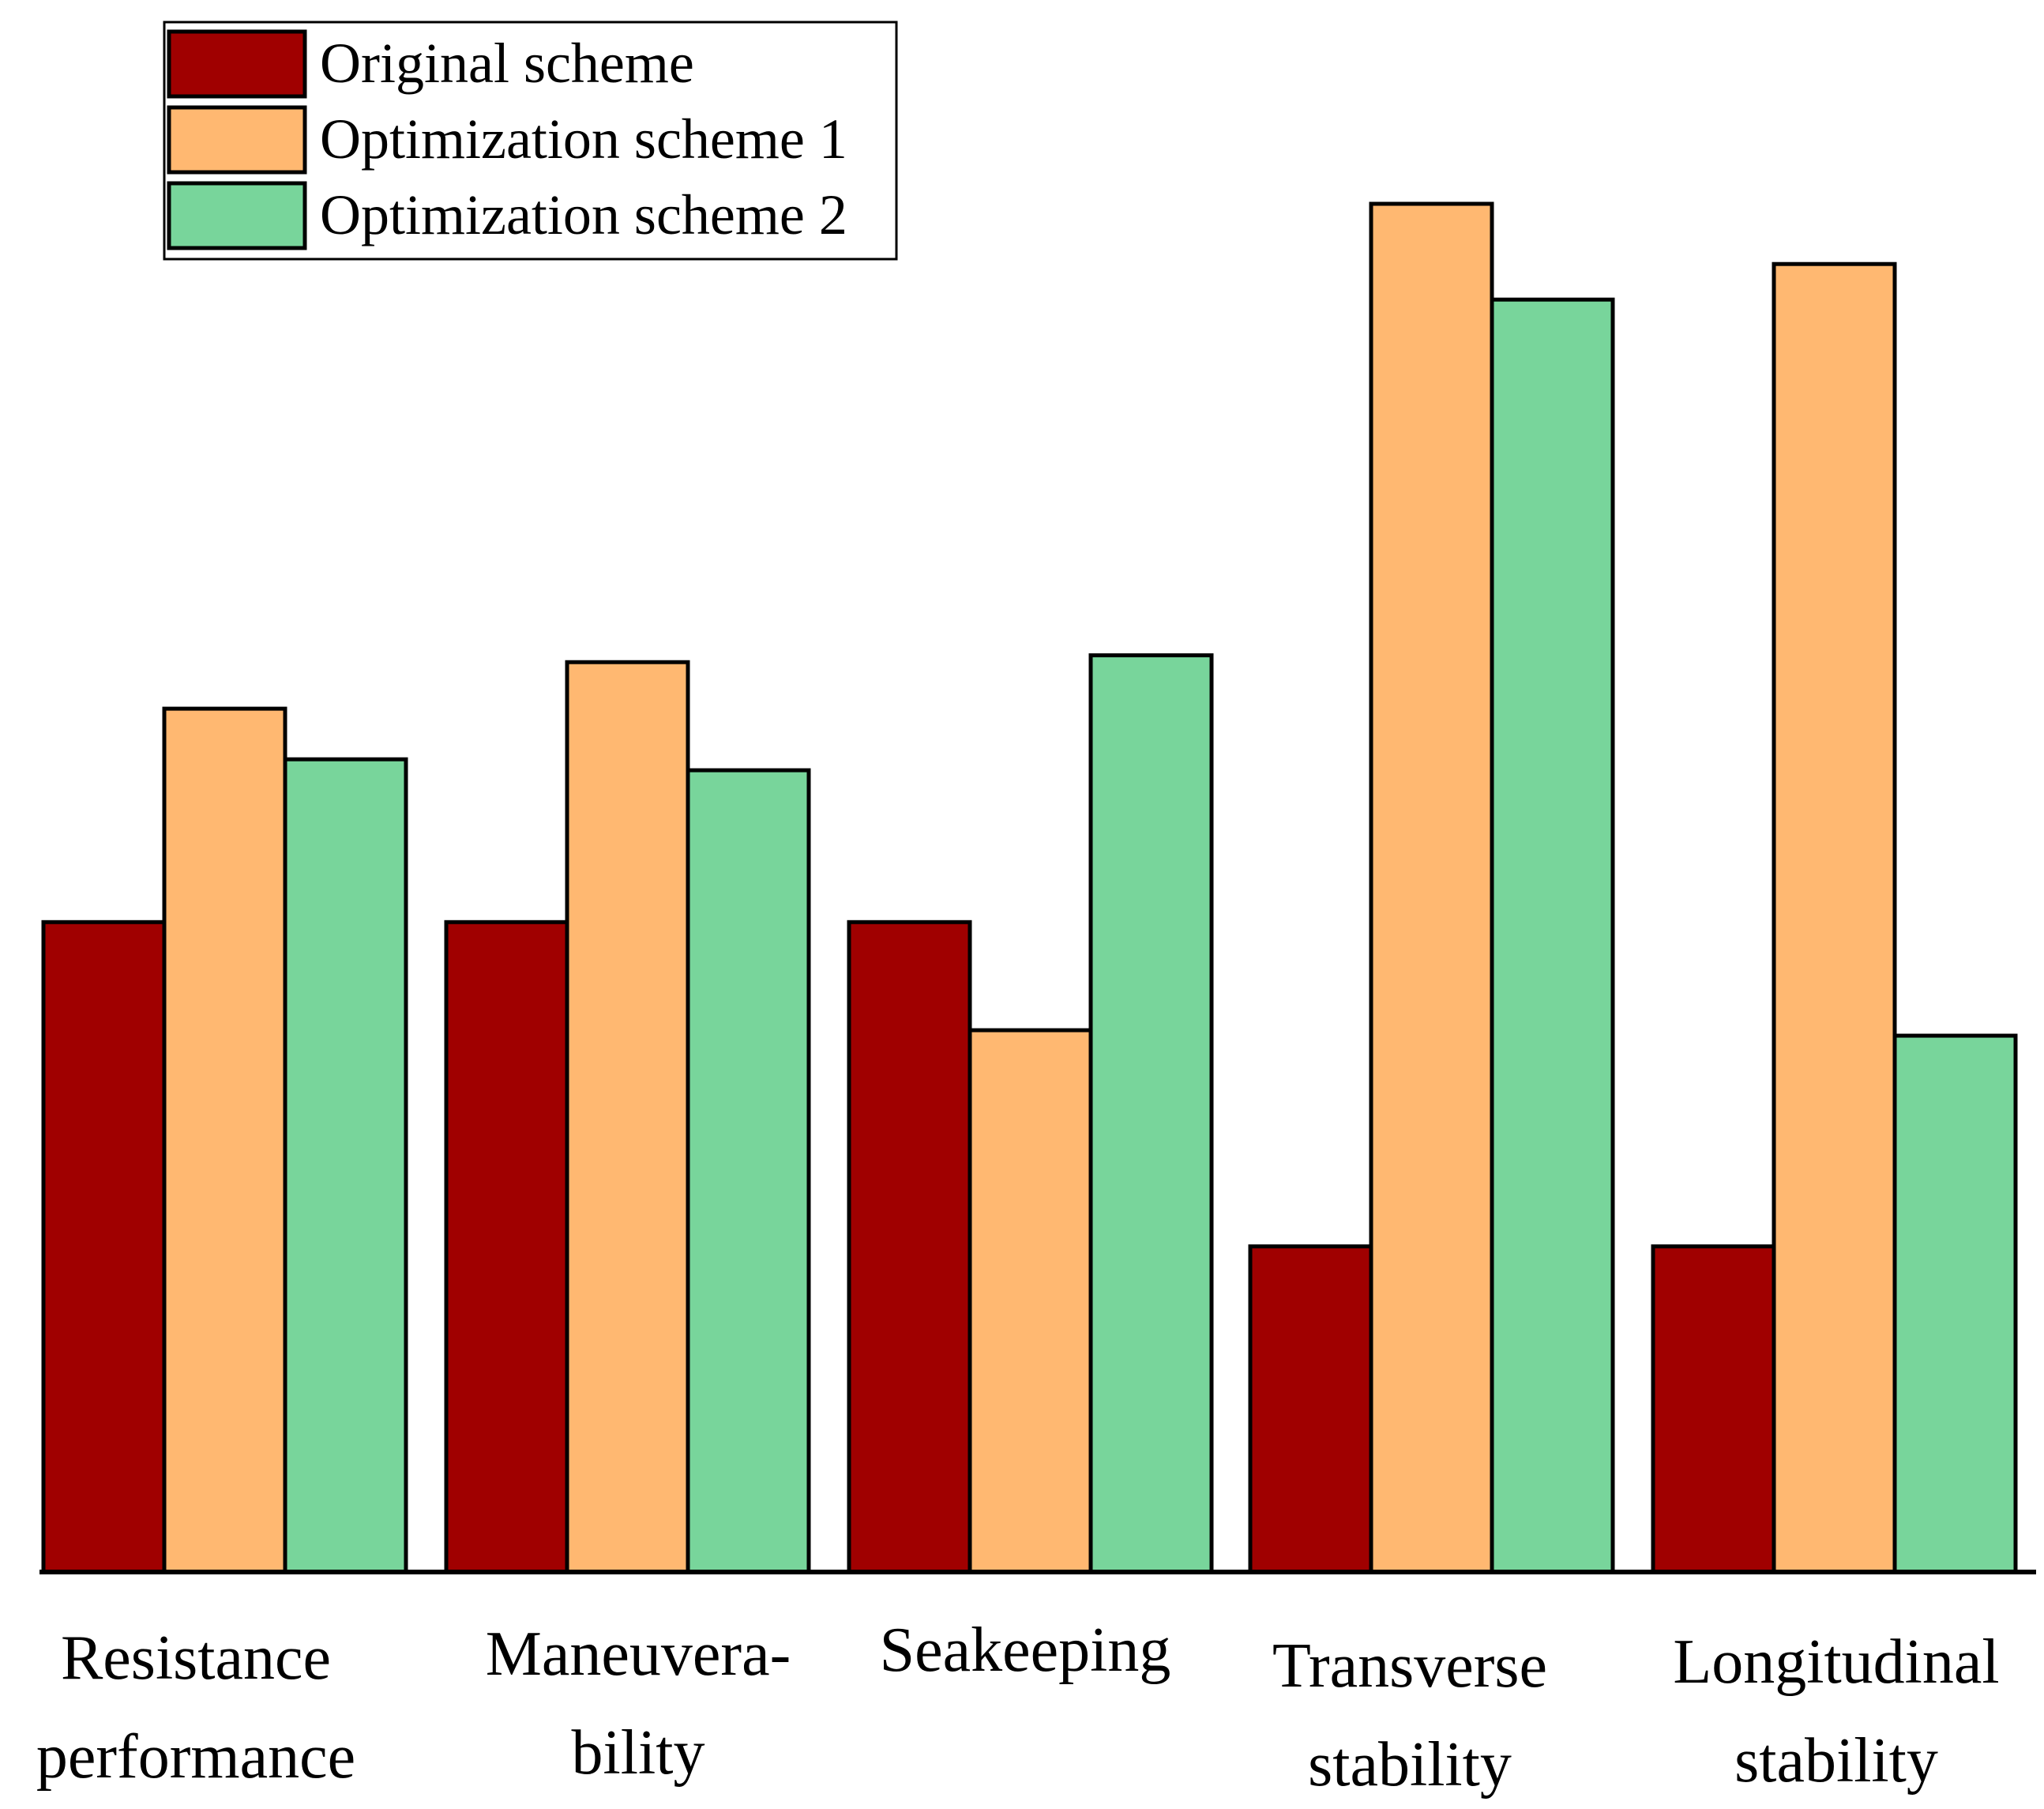  What do you see at coordinates (583, 214) in the screenshot?
I see `legend-label-3: Optimization scheme 2` at bounding box center [583, 214].